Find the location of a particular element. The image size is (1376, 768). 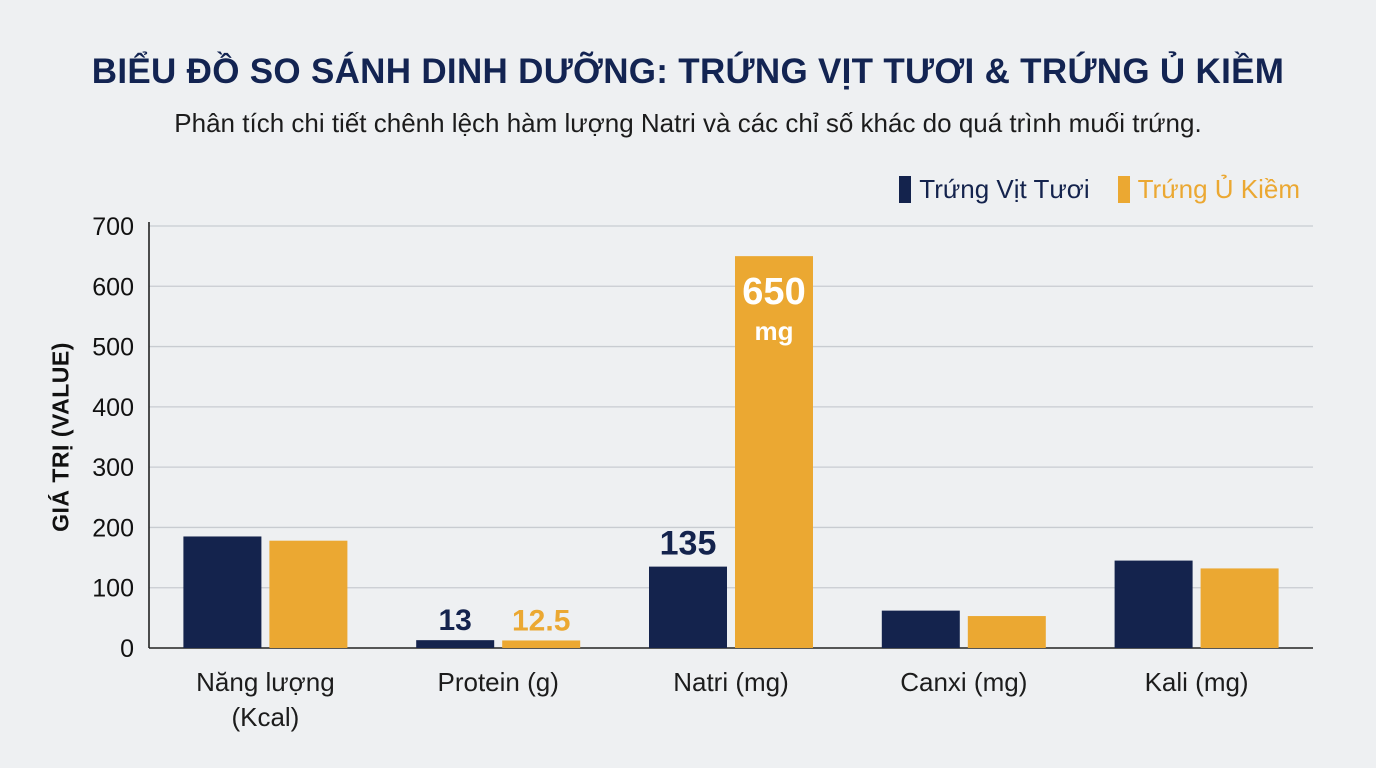

legend-item-fresh: Trứng Vịt Tươi is located at coordinates (994, 189).